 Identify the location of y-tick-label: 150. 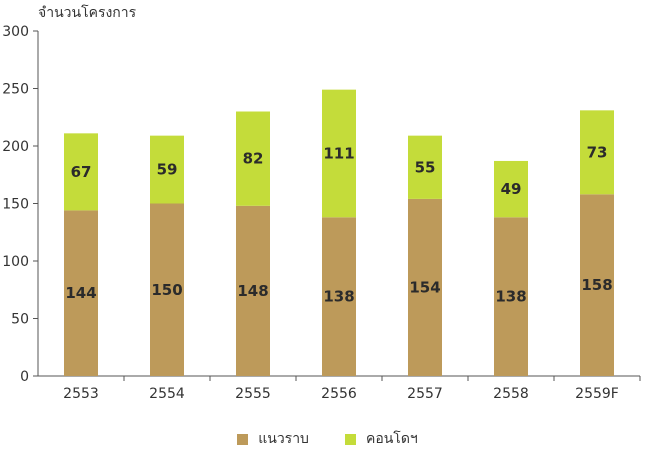
(15, 205).